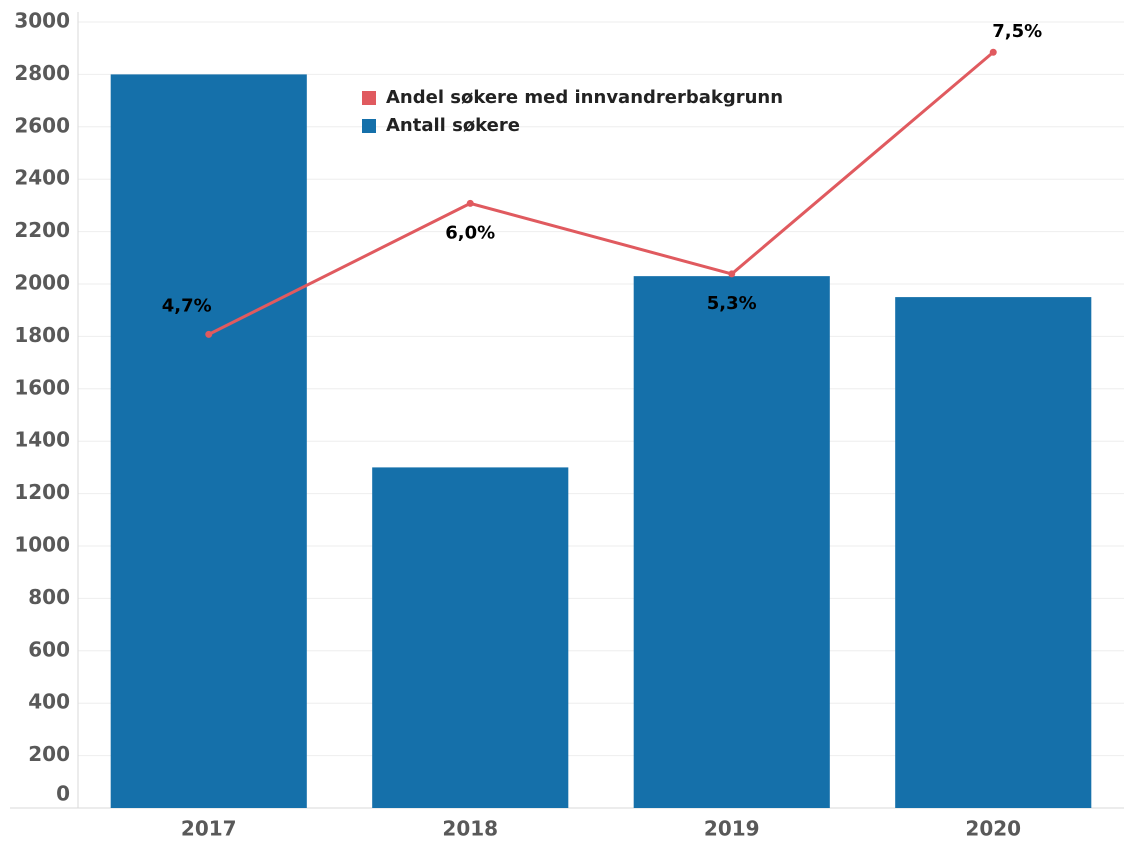 This screenshot has width=1124, height=841. I want to click on y-tick-label: 2600, so click(42, 125).